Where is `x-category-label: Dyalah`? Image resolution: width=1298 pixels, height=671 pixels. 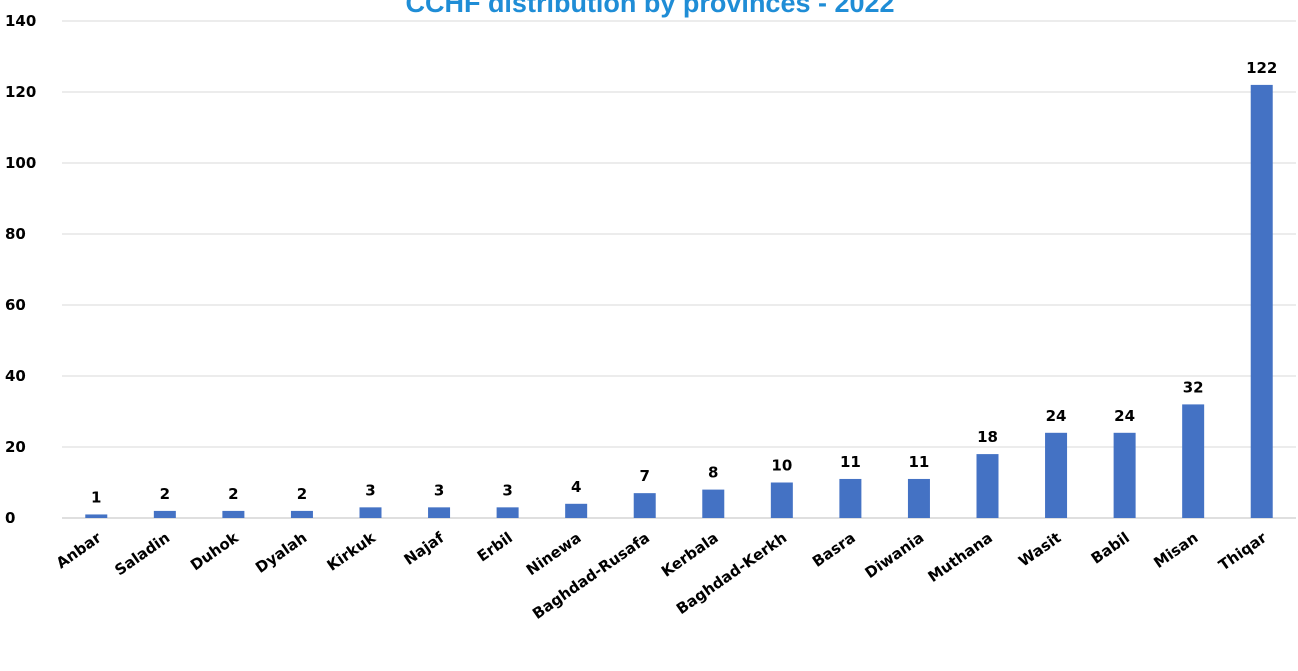 x-category-label: Dyalah is located at coordinates (281, 553).